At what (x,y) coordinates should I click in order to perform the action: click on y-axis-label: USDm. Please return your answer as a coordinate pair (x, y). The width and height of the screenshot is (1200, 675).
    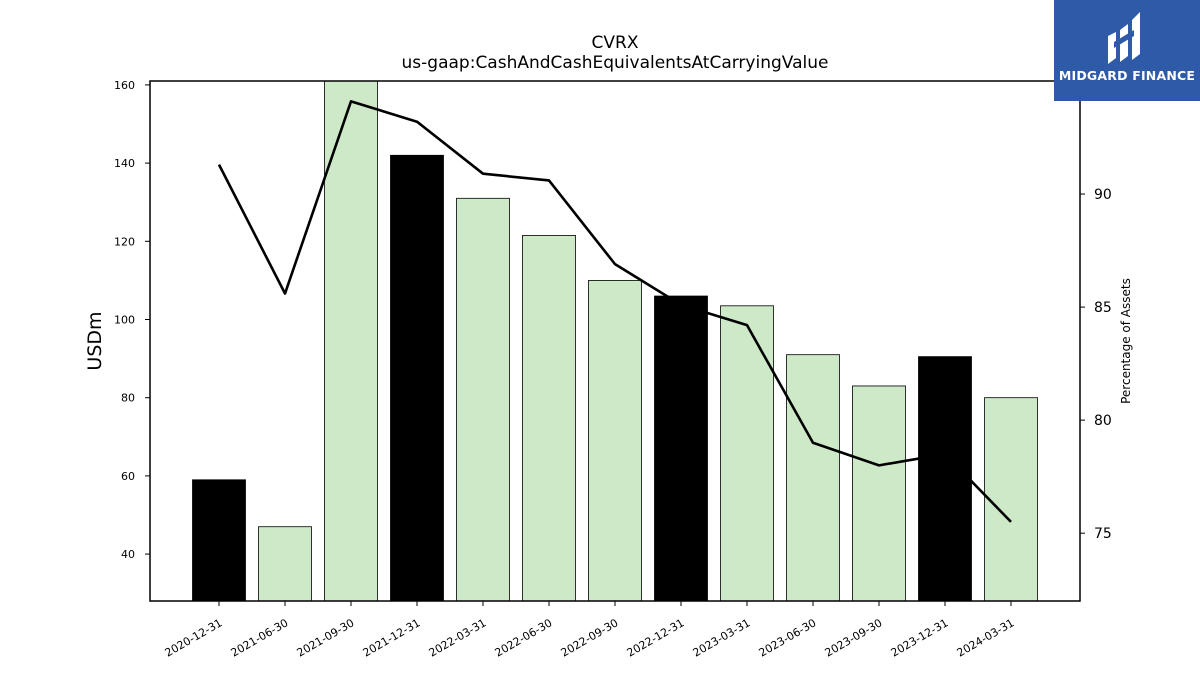
    Looking at the image, I should click on (95, 340).